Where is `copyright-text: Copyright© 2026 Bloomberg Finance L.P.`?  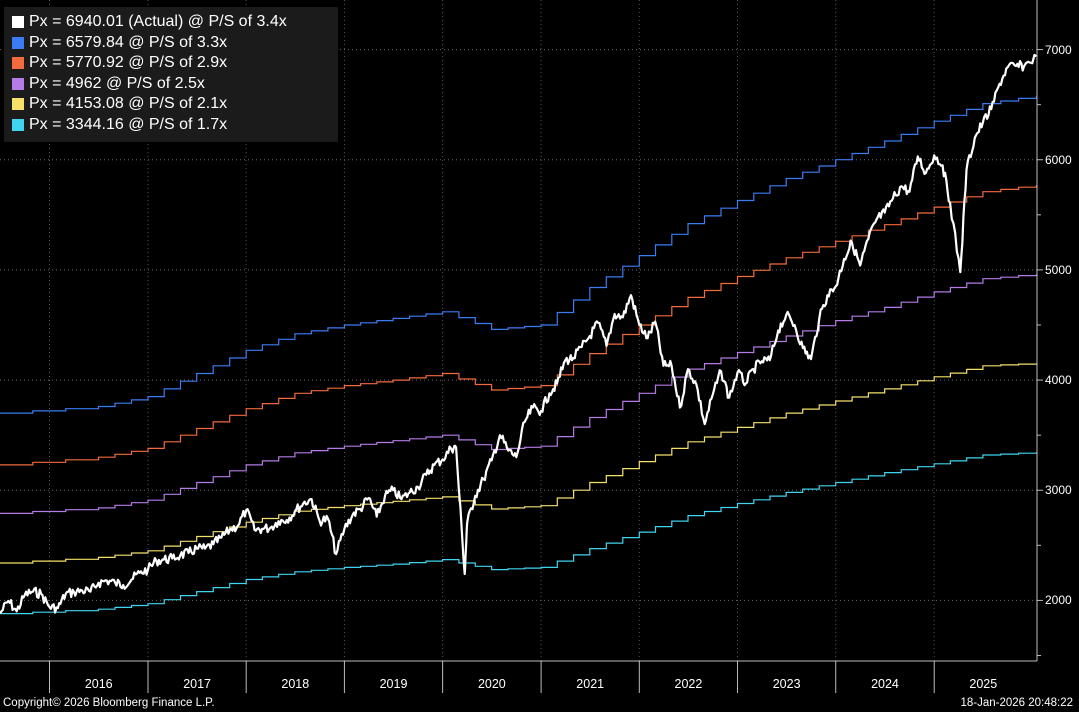
copyright-text: Copyright© 2026 Bloomberg Finance L.P. is located at coordinates (109, 703).